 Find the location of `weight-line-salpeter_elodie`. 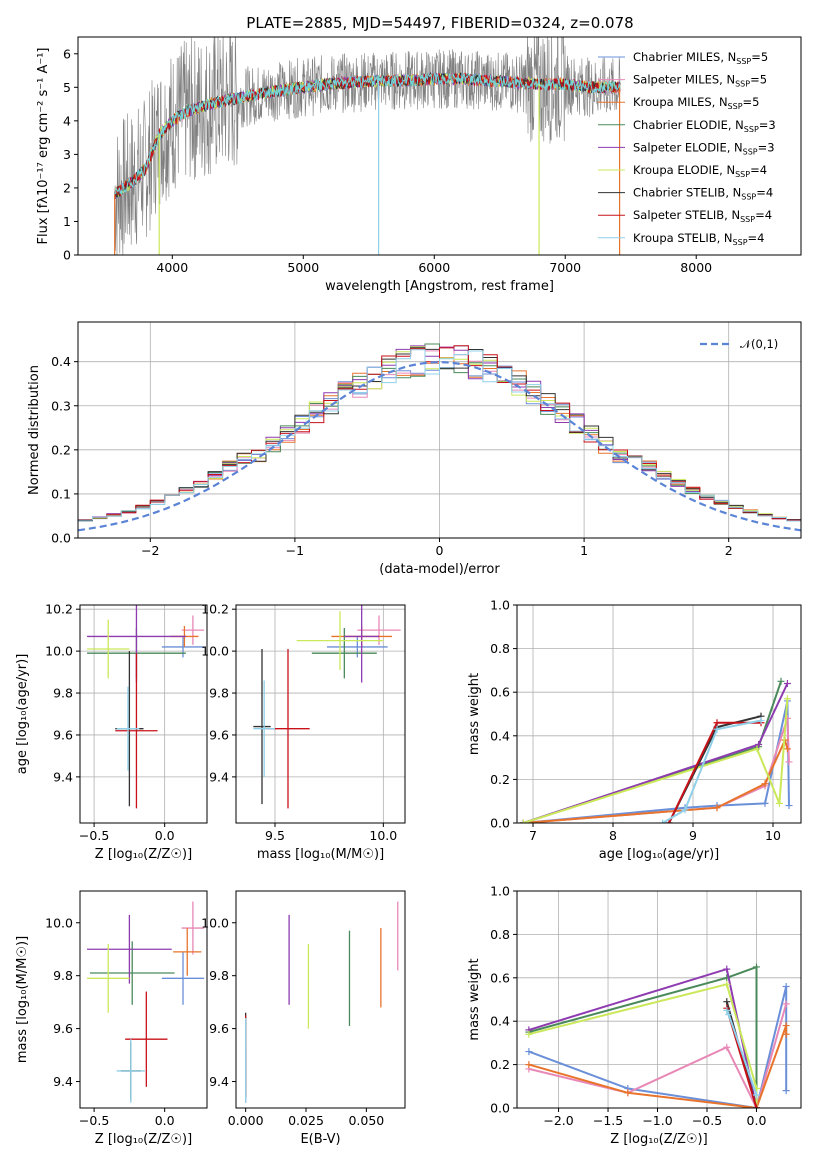

weight-line-salpeter_elodie is located at coordinates (643, 1037).